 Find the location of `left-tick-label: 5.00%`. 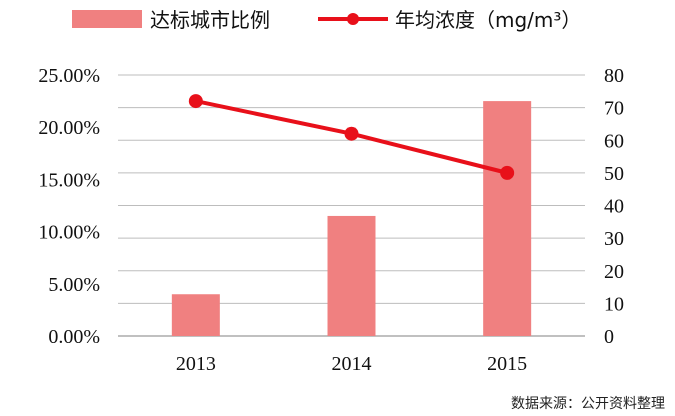

left-tick-label: 5.00% is located at coordinates (74, 285).